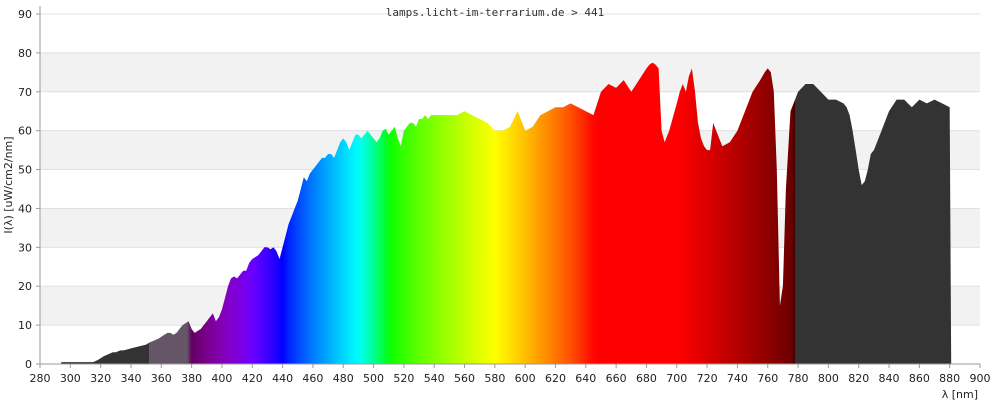 This screenshot has width=1000, height=400. I want to click on x-tick-label: 680, so click(646, 378).